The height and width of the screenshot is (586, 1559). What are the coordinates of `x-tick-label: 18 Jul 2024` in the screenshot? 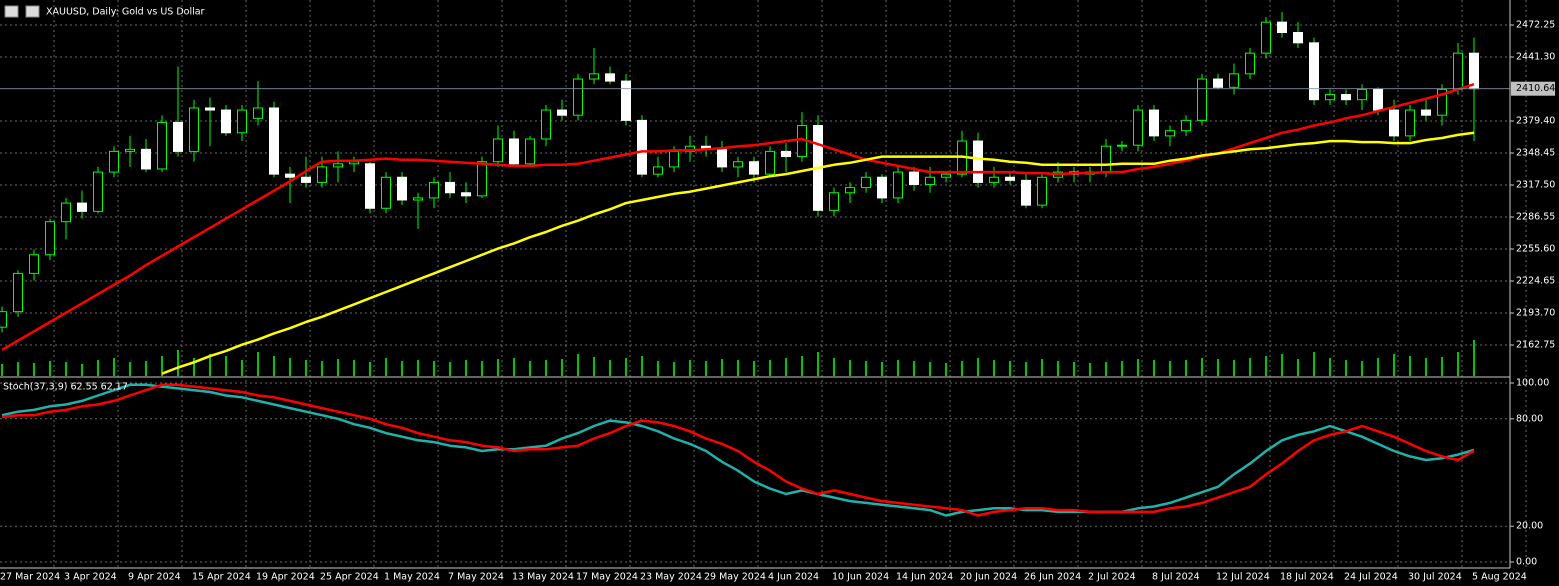 It's located at (1307, 577).